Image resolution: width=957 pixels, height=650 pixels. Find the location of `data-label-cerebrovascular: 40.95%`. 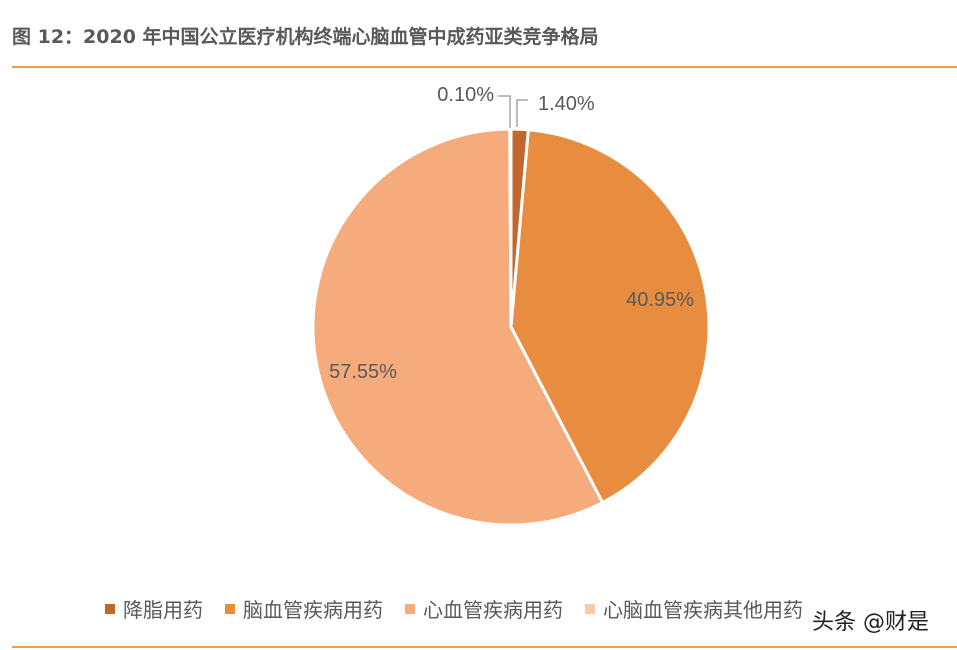

data-label-cerebrovascular: 40.95% is located at coordinates (660, 300).